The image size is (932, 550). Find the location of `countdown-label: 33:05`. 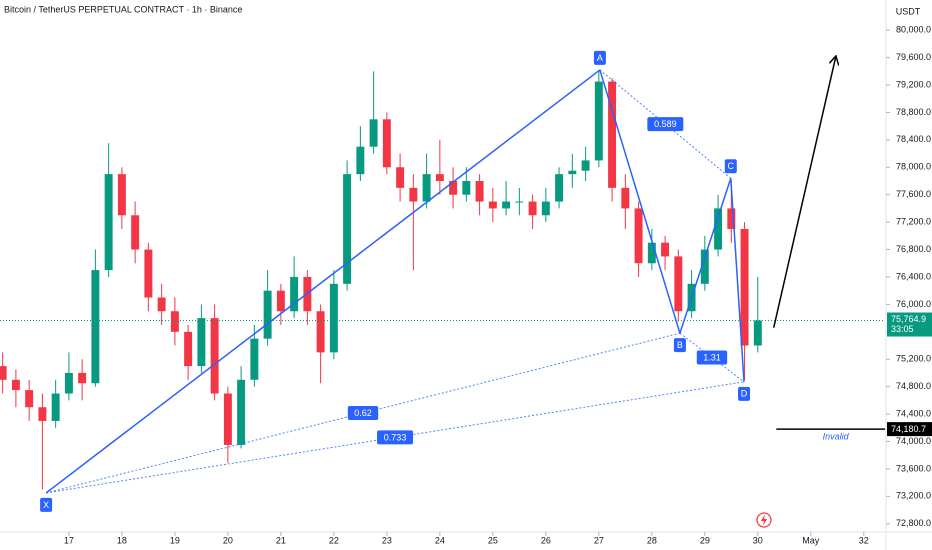

countdown-label: 33:05 is located at coordinates (902, 329).